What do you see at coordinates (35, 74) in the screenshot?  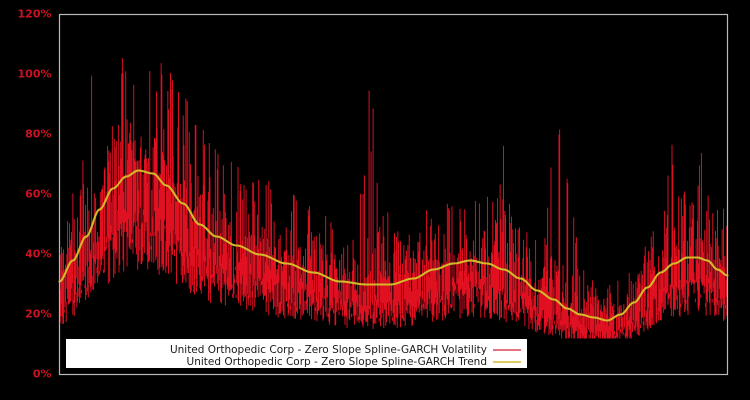 I see `y-axis-tick-label: 100%` at bounding box center [35, 74].